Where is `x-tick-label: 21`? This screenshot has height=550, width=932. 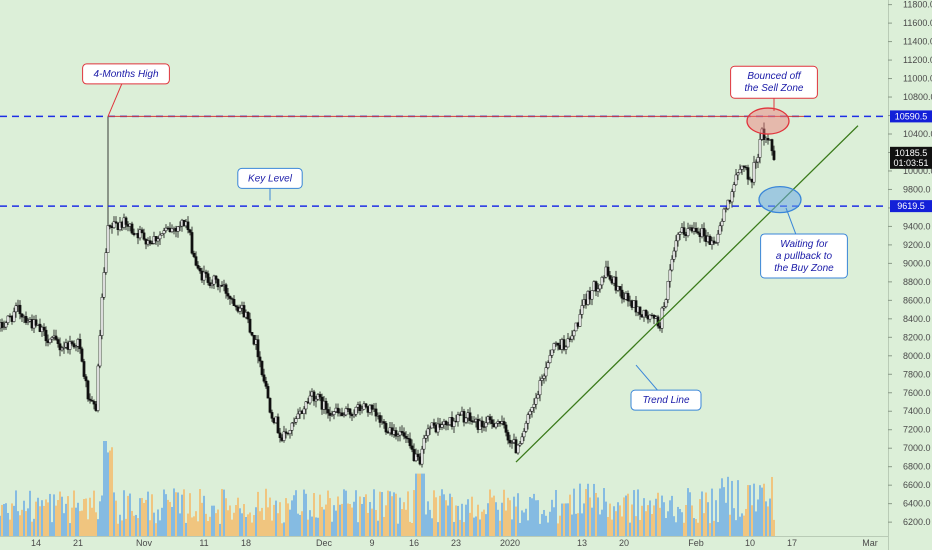 x-tick-label: 21 is located at coordinates (78, 543).